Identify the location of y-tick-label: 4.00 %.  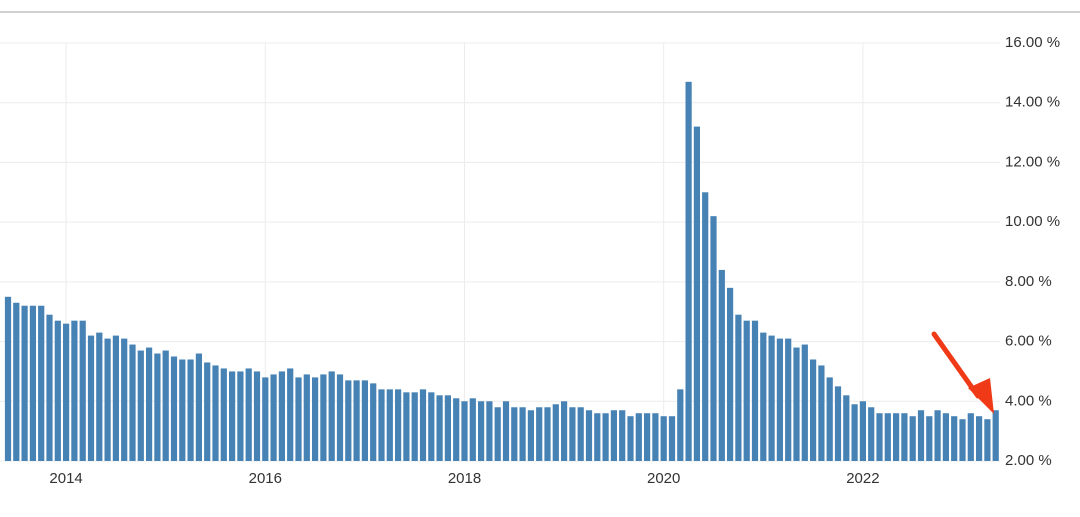
(1028, 400).